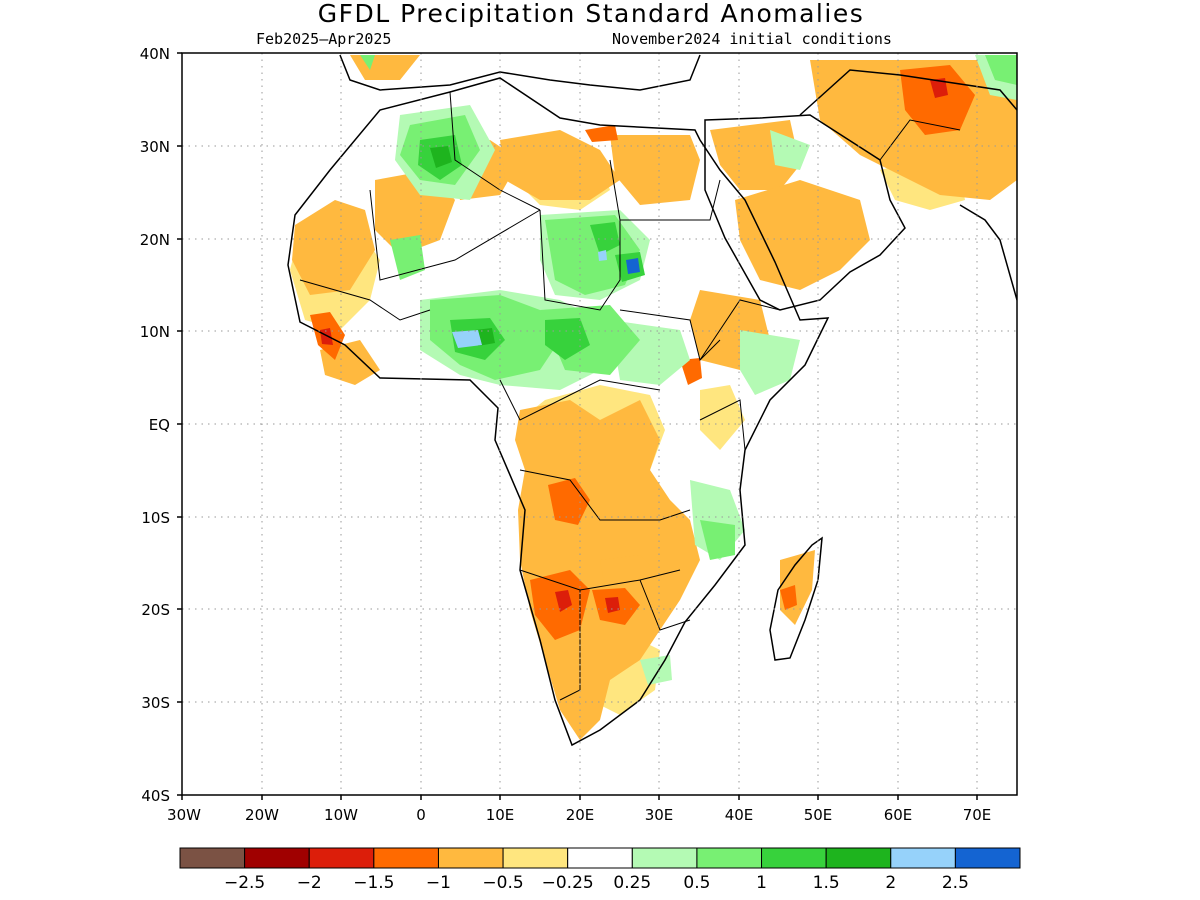 This screenshot has height=900, width=1200. What do you see at coordinates (155, 54) in the screenshot?
I see `lat-label: 40N` at bounding box center [155, 54].